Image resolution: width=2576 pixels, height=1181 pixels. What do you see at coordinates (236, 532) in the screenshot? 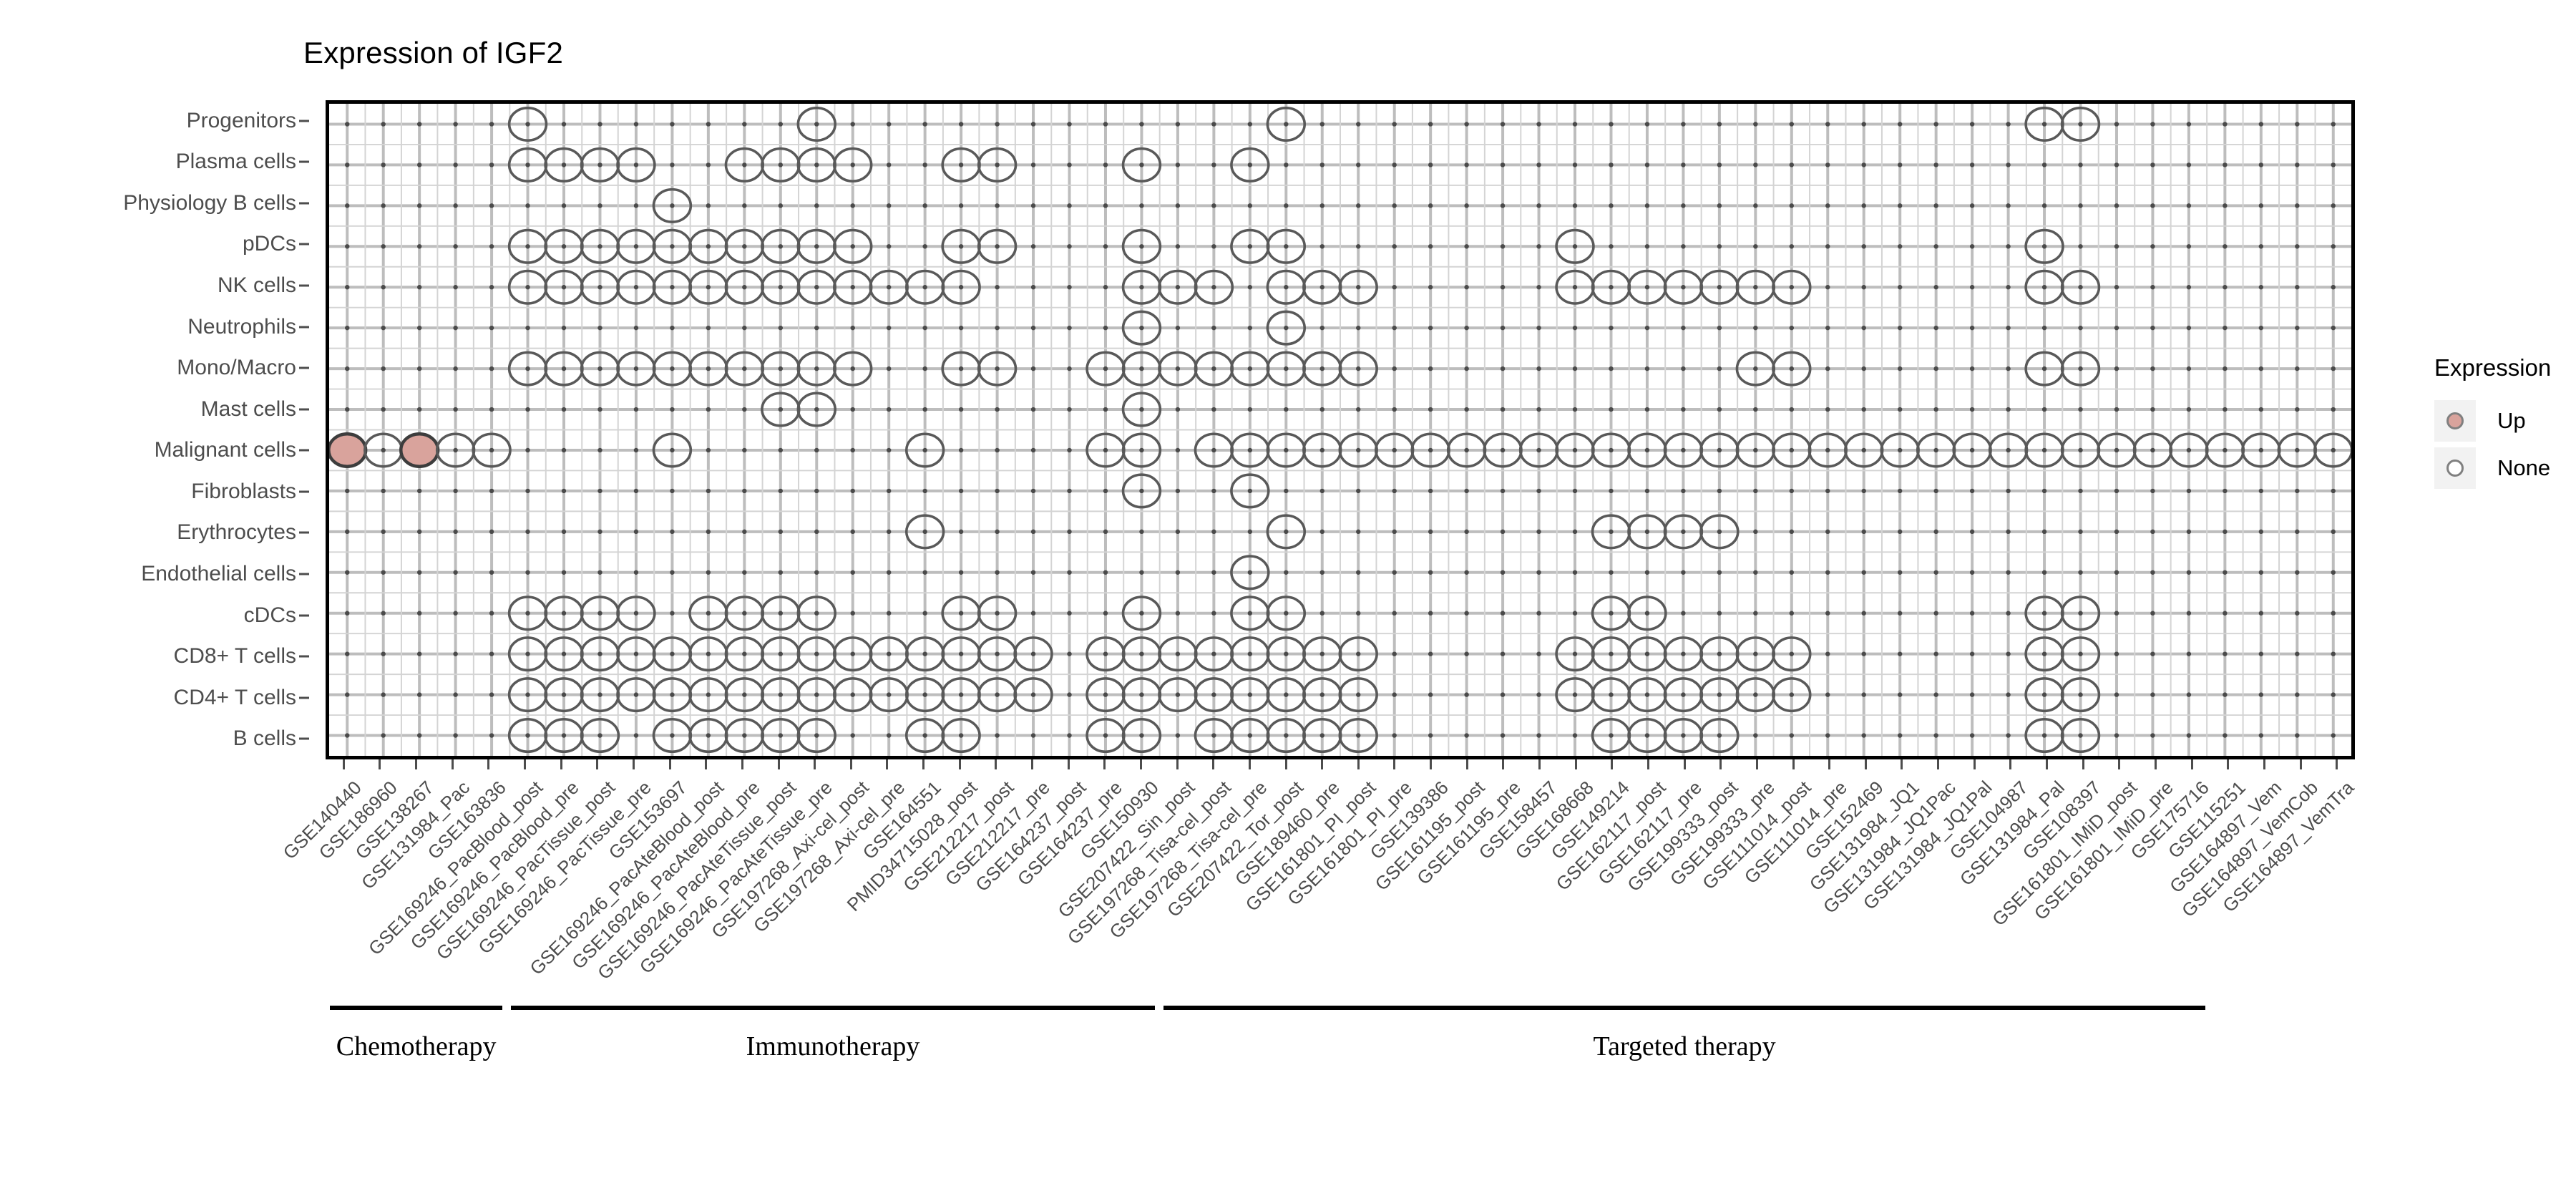
I see `y-axis-label: Erythrocytes` at bounding box center [236, 532].